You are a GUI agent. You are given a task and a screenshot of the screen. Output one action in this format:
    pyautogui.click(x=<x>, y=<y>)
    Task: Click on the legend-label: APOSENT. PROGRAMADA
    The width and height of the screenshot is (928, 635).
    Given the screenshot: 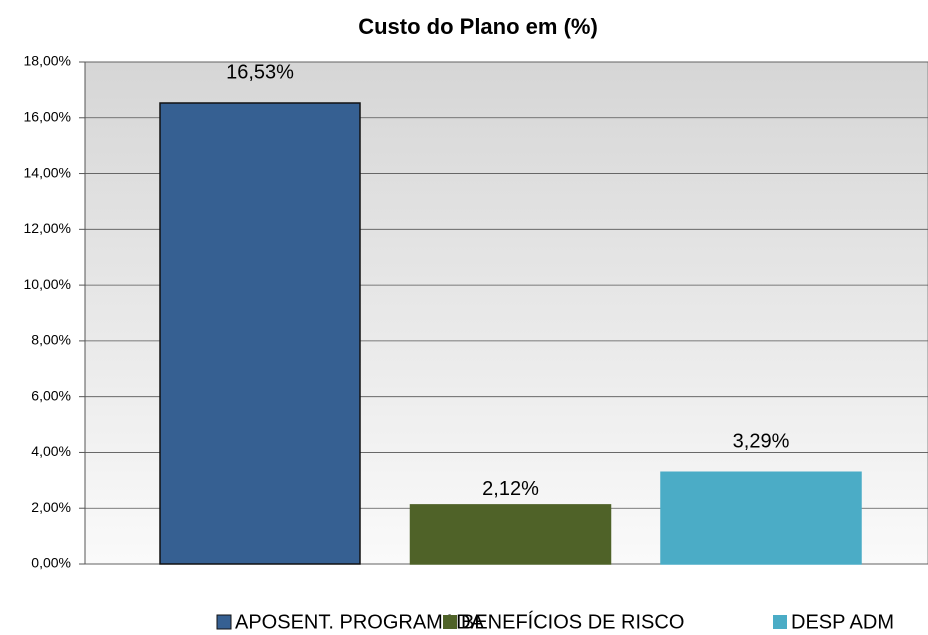 What is the action you would take?
    pyautogui.click(x=360, y=622)
    